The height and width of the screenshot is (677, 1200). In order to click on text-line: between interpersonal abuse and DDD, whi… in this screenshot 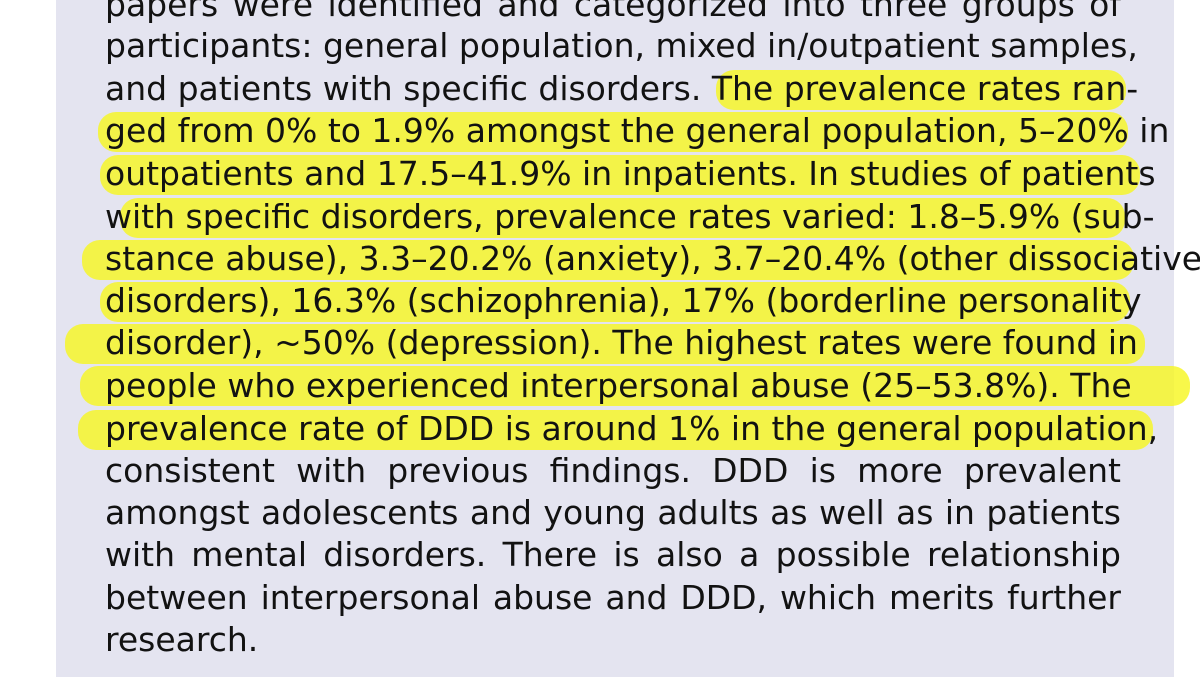, I will do `click(613, 597)`.